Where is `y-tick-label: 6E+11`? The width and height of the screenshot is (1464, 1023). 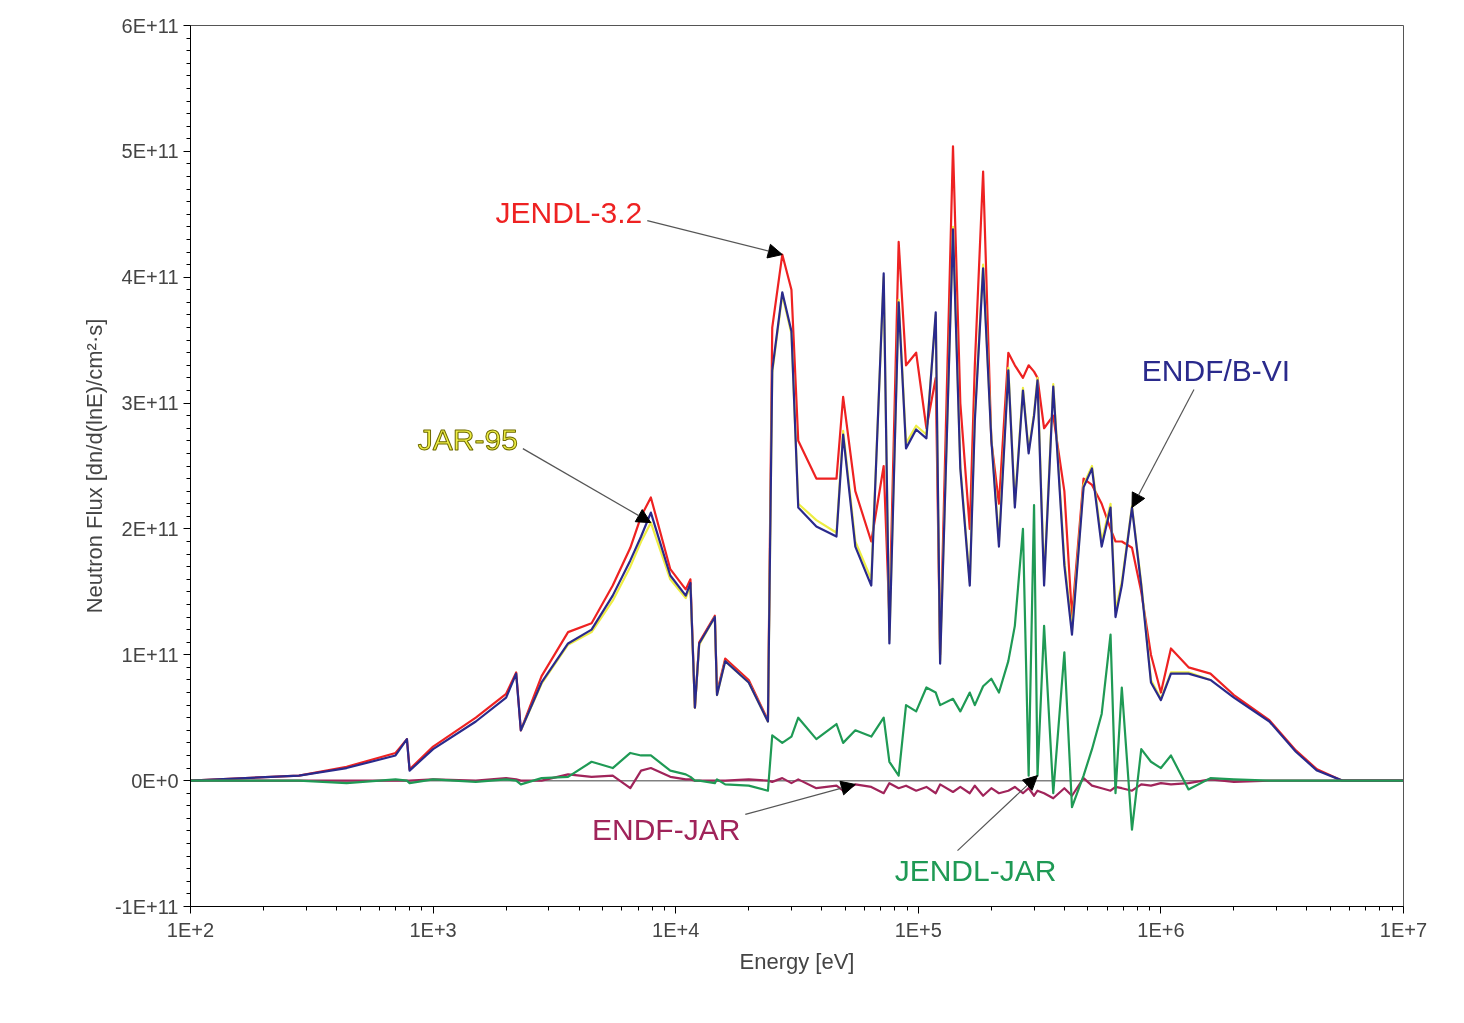 y-tick-label: 6E+11 is located at coordinates (150, 25).